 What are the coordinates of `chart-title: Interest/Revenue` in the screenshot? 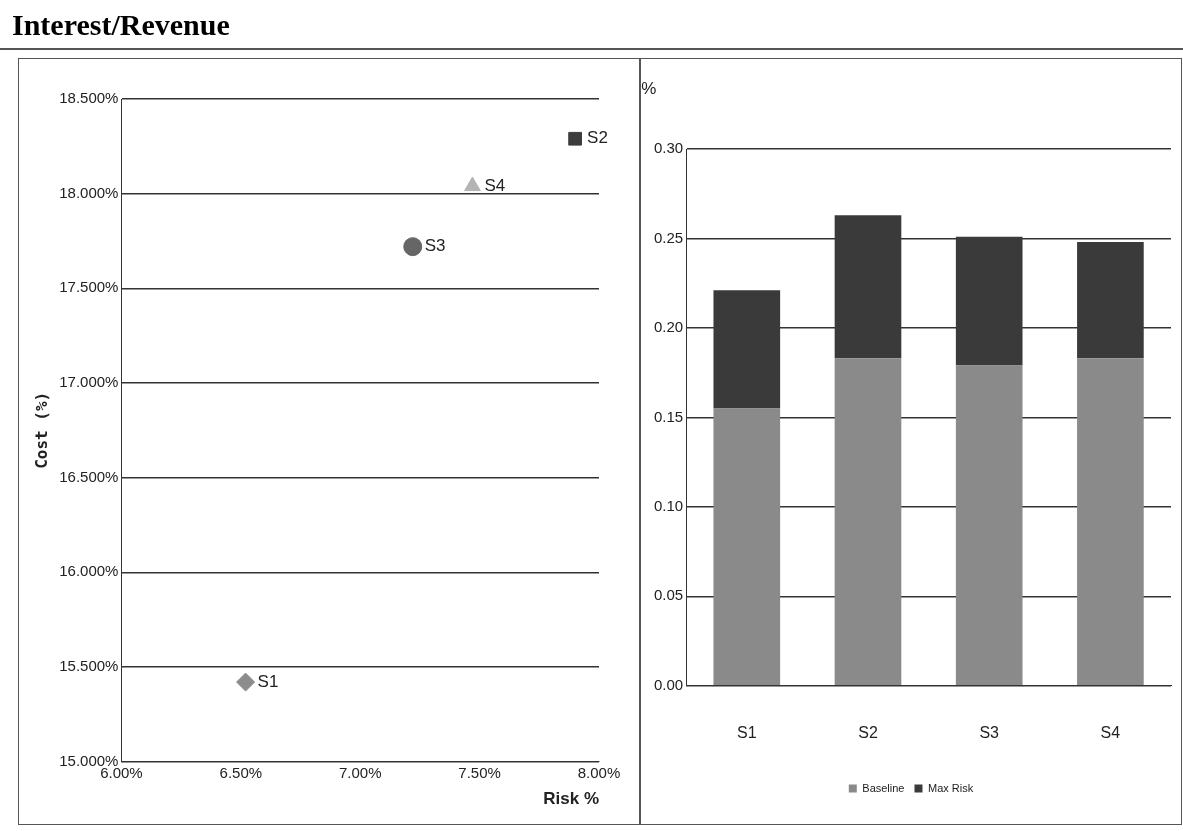 It's located at (591, 25).